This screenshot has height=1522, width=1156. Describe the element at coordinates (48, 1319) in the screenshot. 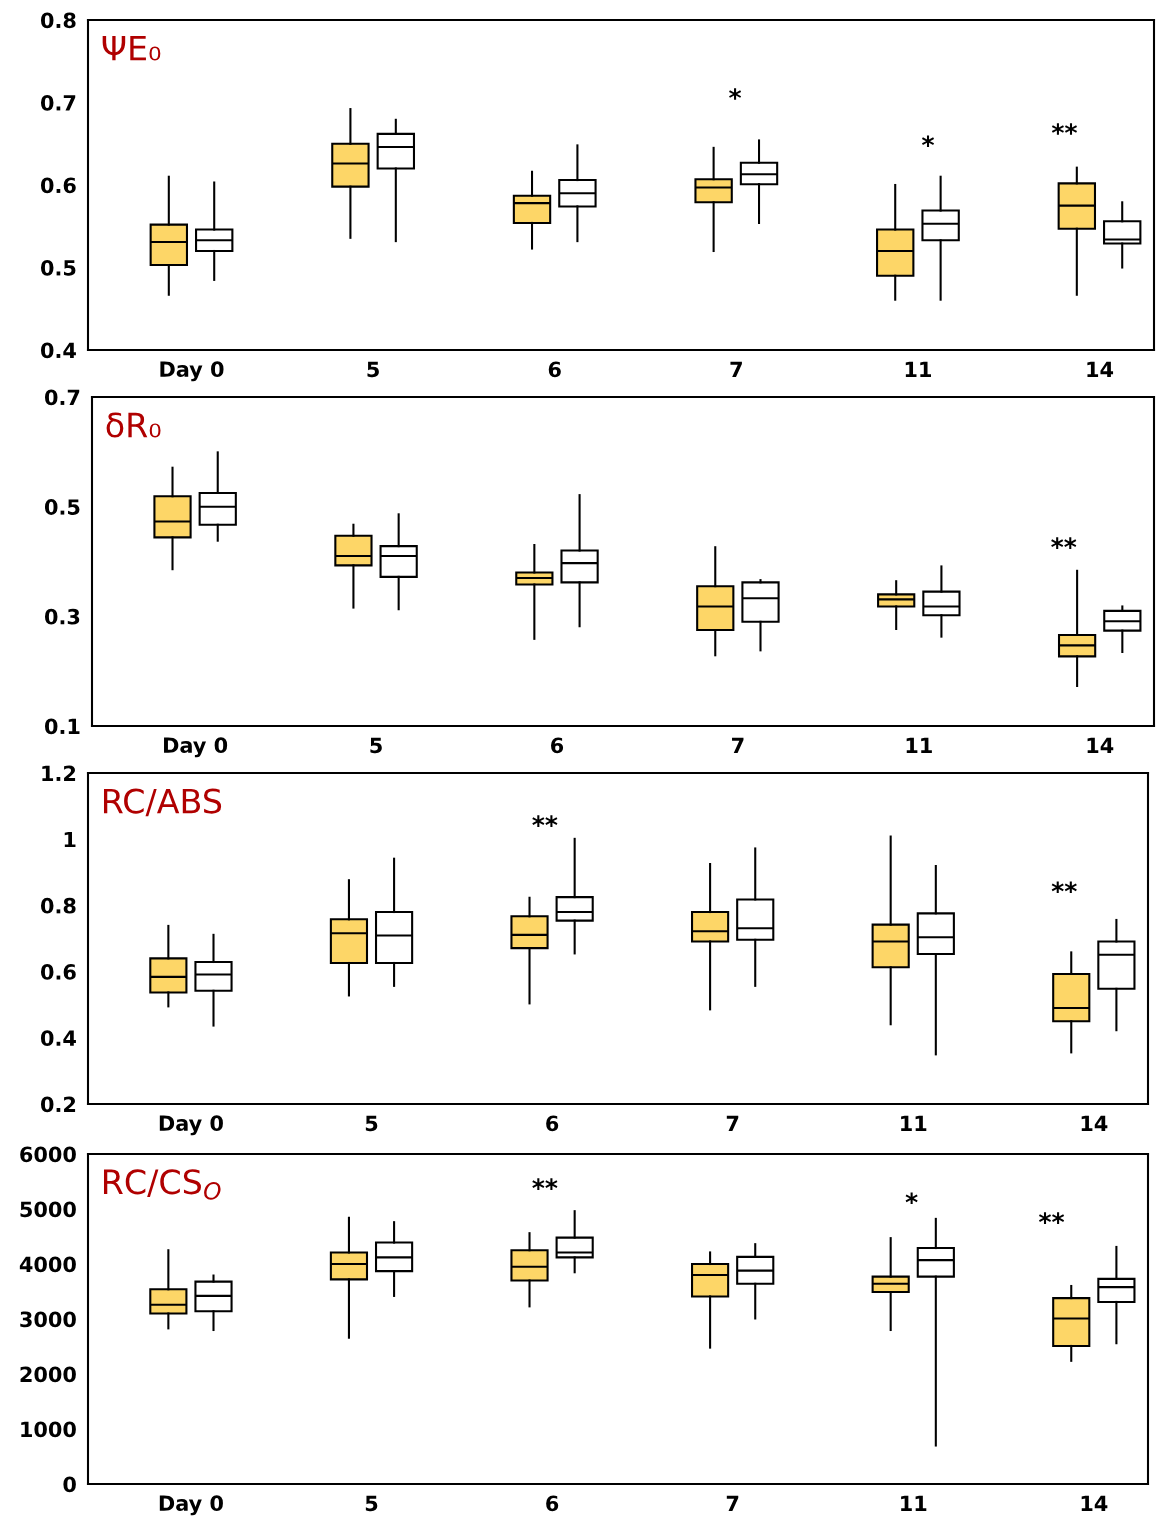

I see `y-tick-label: 3000` at that location.